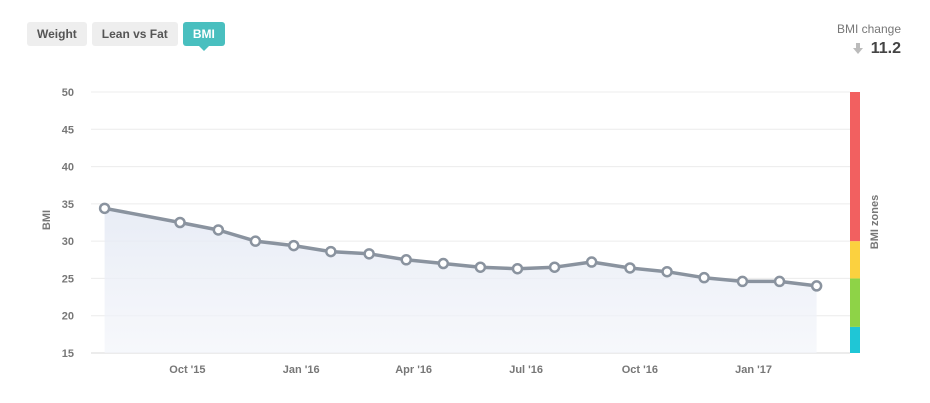 This screenshot has width=930, height=403. I want to click on y-tick-label: 15, so click(68, 354).